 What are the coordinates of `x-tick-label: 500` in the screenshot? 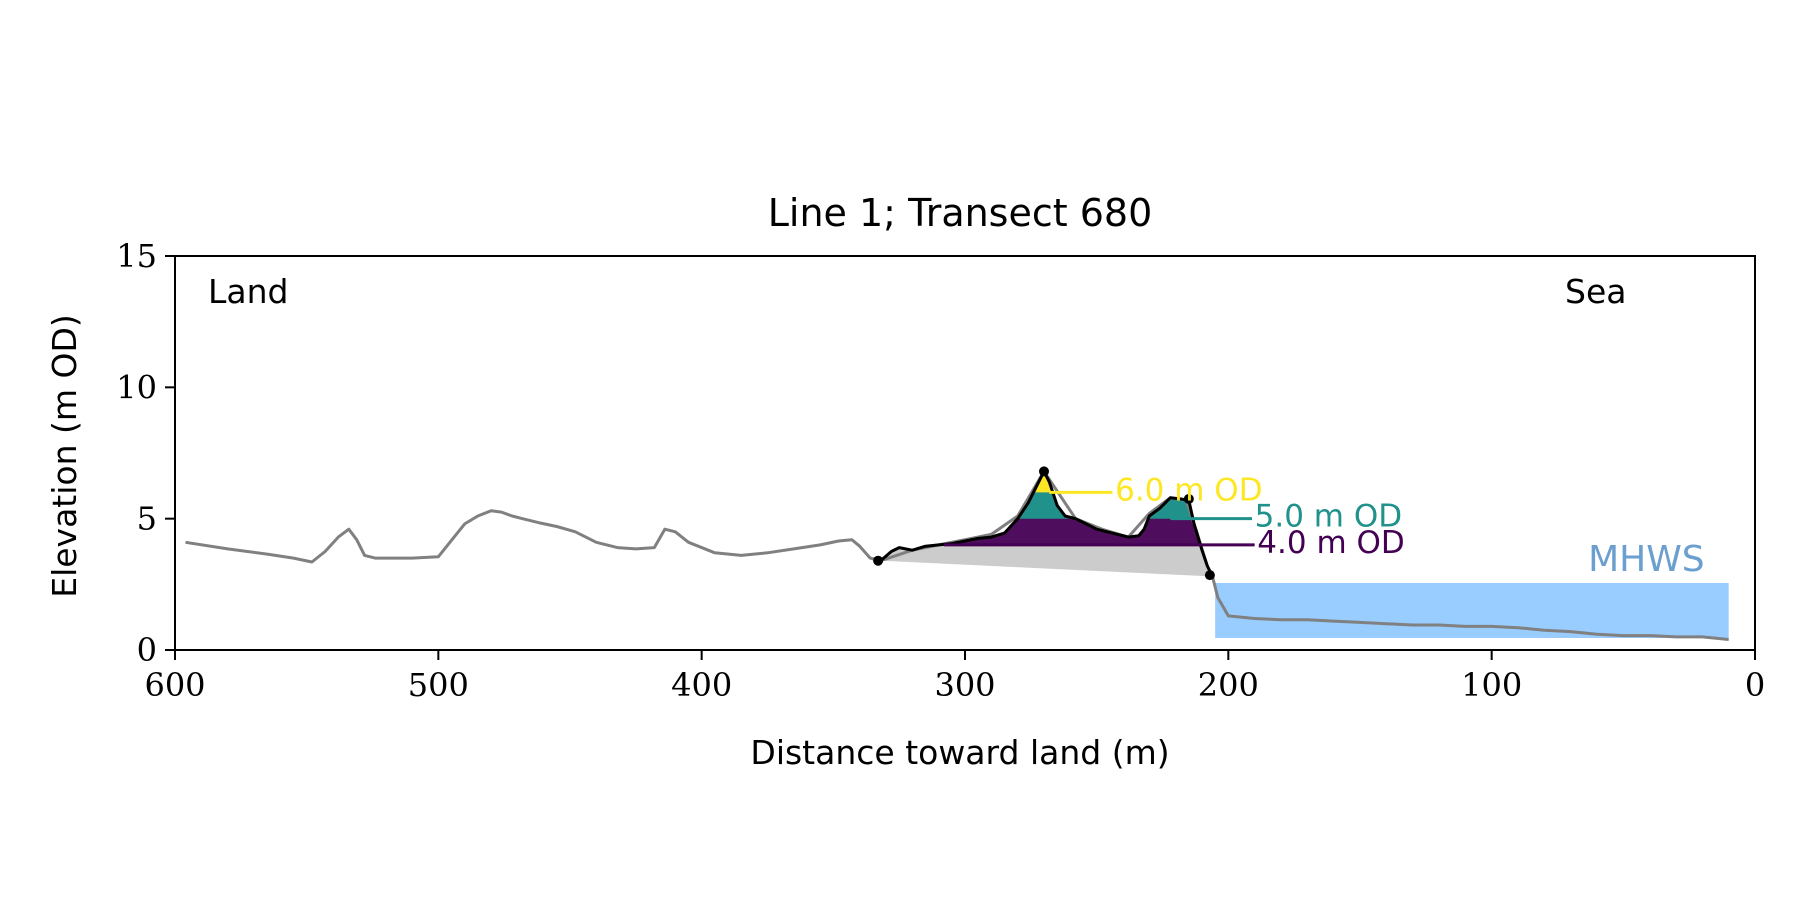 It's located at (438, 685).